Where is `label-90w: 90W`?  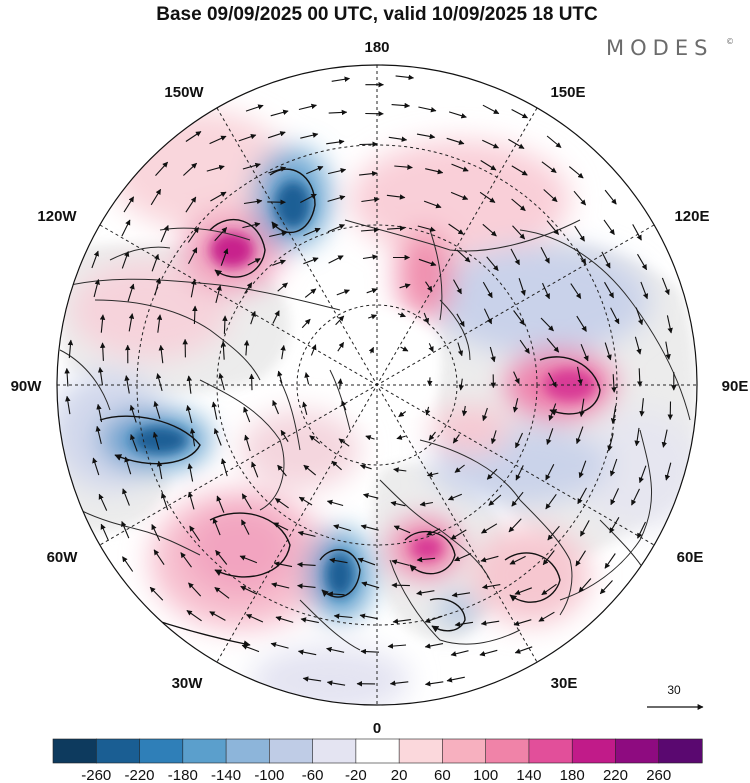
label-90w: 90W is located at coordinates (27, 386).